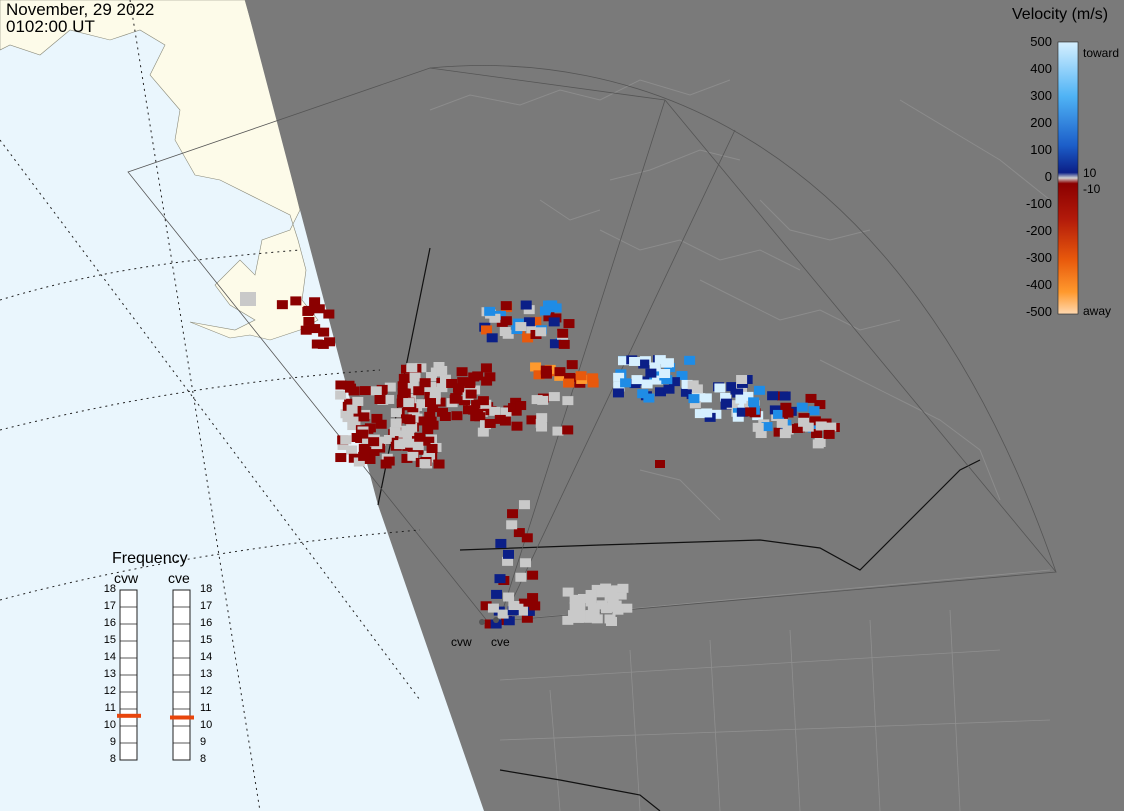 The height and width of the screenshot is (811, 1124). I want to click on colorbar-tick-label: -200, so click(1038, 230).